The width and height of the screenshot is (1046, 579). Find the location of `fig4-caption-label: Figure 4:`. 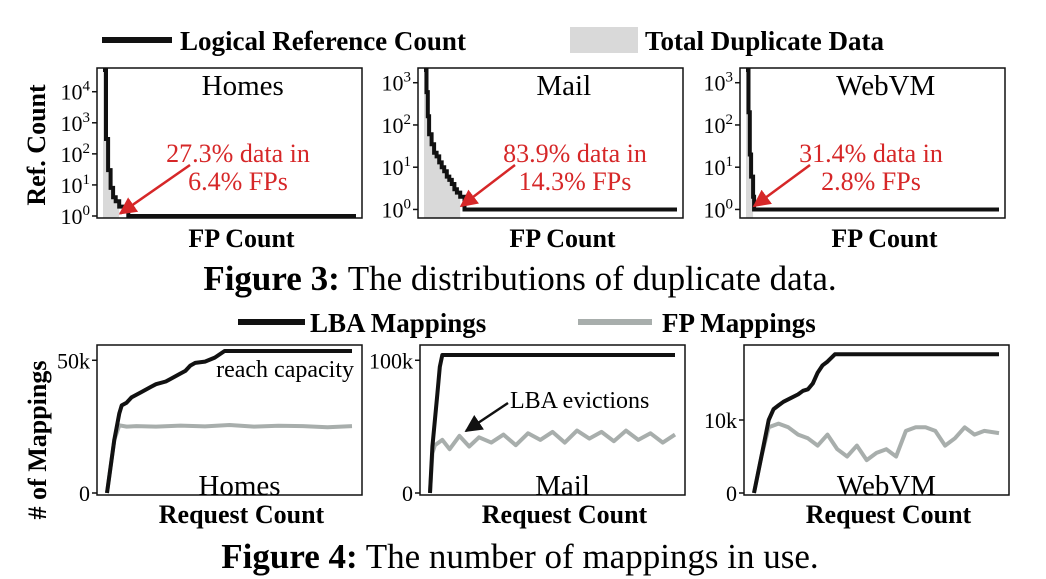

fig4-caption-label: Figure 4: is located at coordinates (289, 556).